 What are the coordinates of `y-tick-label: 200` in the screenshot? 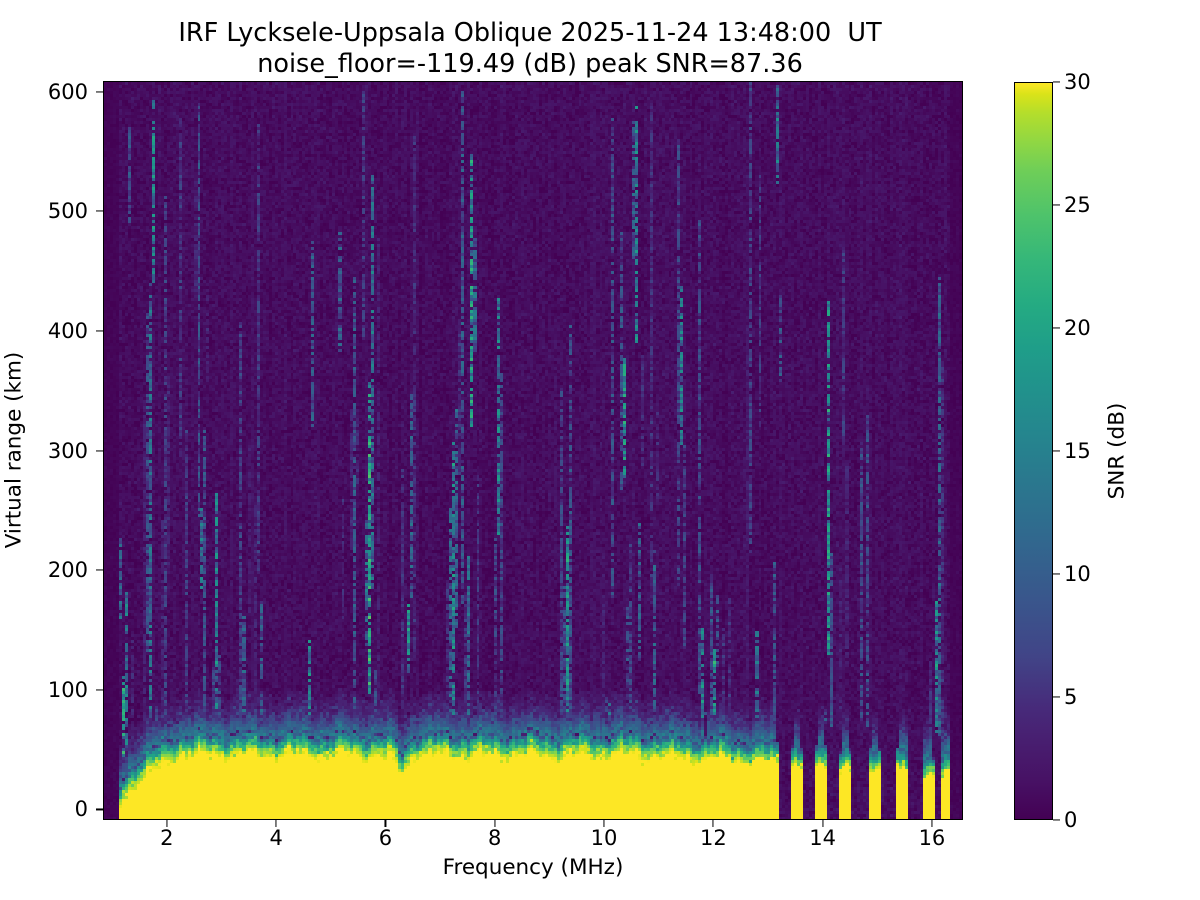 It's located at (67, 570).